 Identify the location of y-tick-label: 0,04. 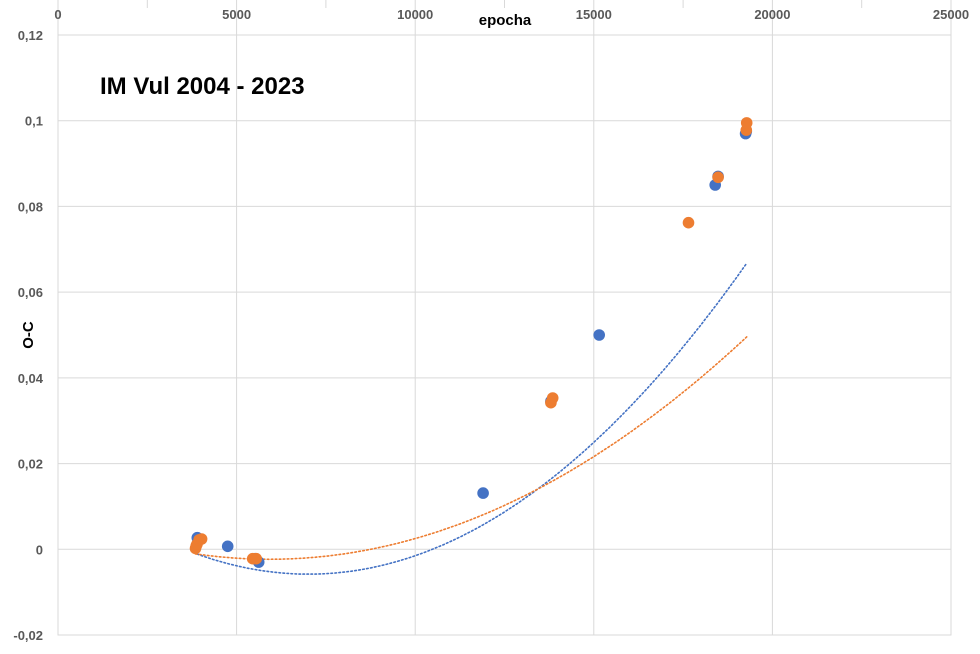
(31, 378).